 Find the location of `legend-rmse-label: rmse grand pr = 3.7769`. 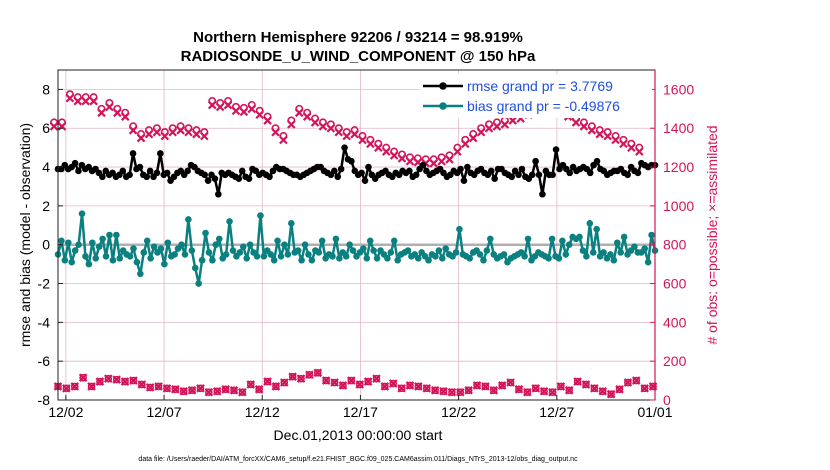

legend-rmse-label: rmse grand pr = 3.7769 is located at coordinates (540, 86).